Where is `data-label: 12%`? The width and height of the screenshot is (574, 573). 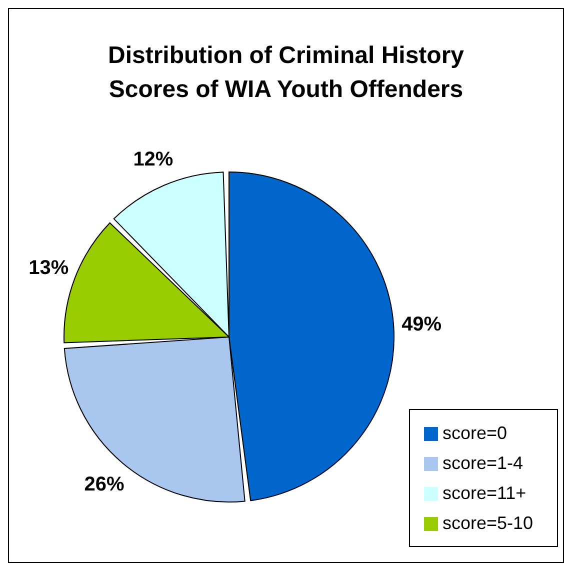 data-label: 12% is located at coordinates (153, 159).